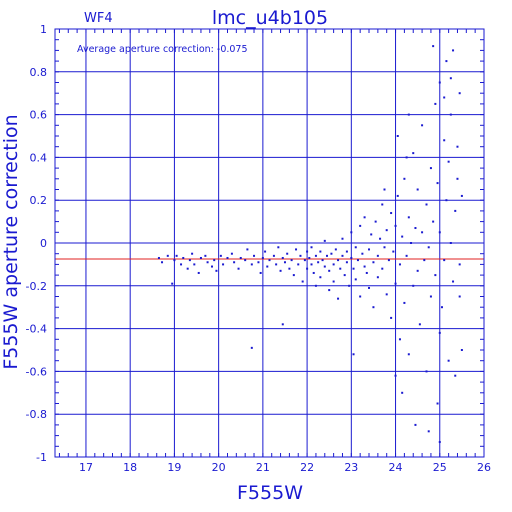 The height and width of the screenshot is (512, 512). Describe the element at coordinates (39, 157) in the screenshot. I see `y-tick-label: 0.4` at that location.